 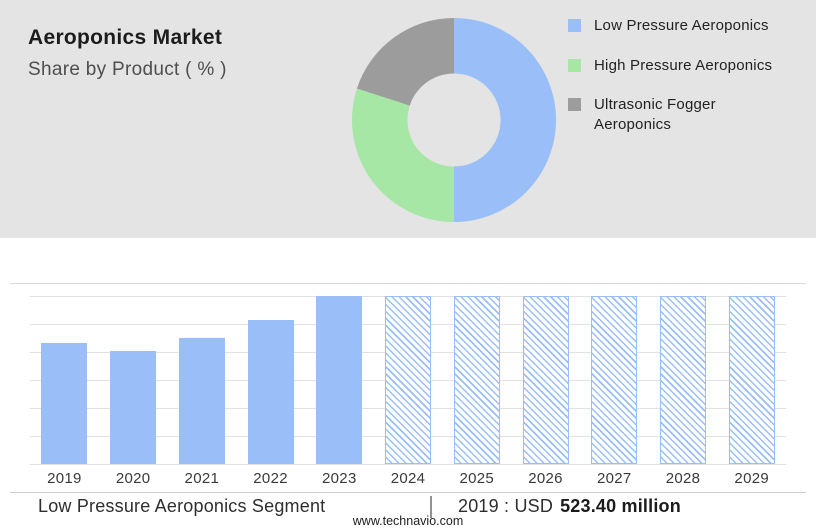 I want to click on bar-slot-2023, so click(x=339, y=380).